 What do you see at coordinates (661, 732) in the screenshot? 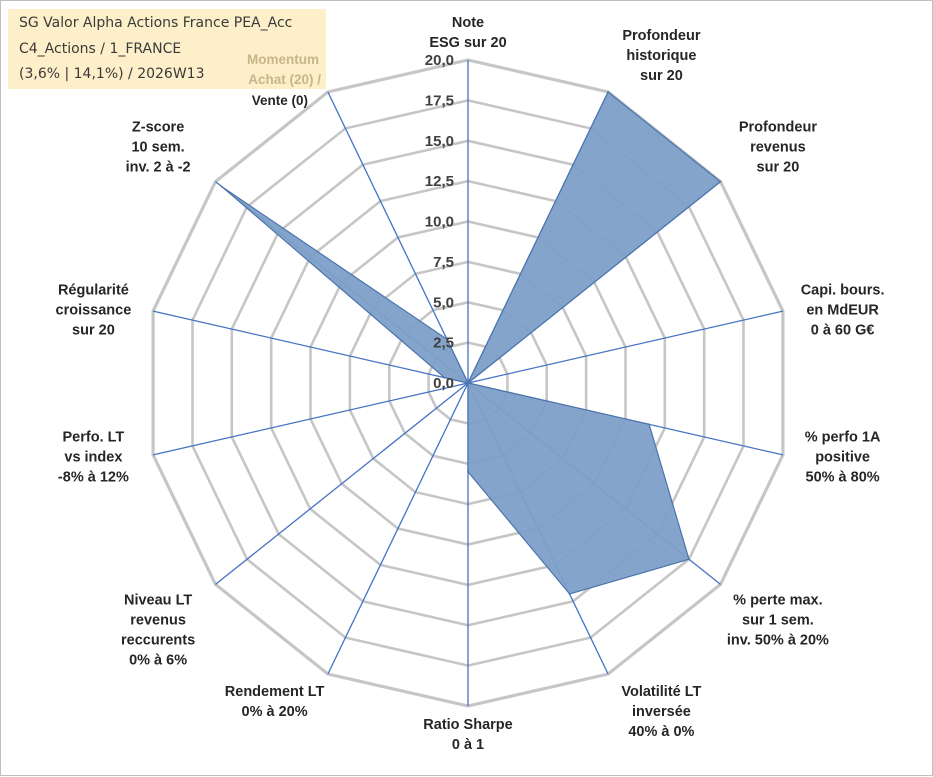
I see `axis-label-line: 40% à 0%` at bounding box center [661, 732].